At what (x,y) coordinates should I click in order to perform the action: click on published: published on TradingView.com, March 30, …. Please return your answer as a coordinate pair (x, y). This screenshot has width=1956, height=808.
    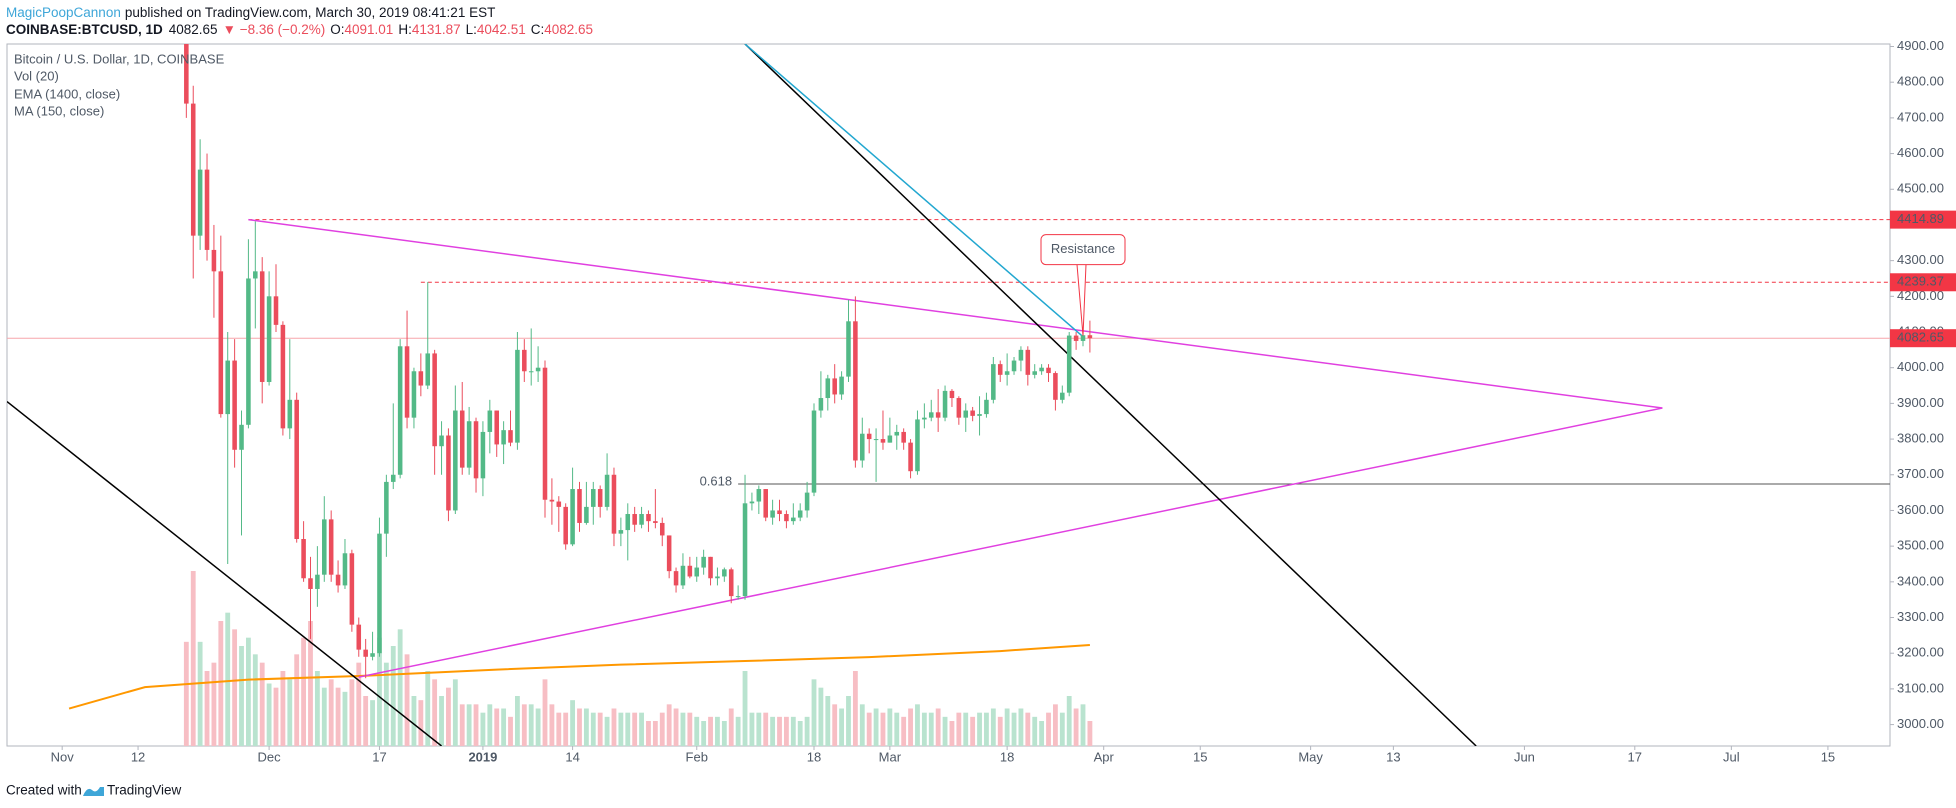
    Looking at the image, I should click on (310, 12).